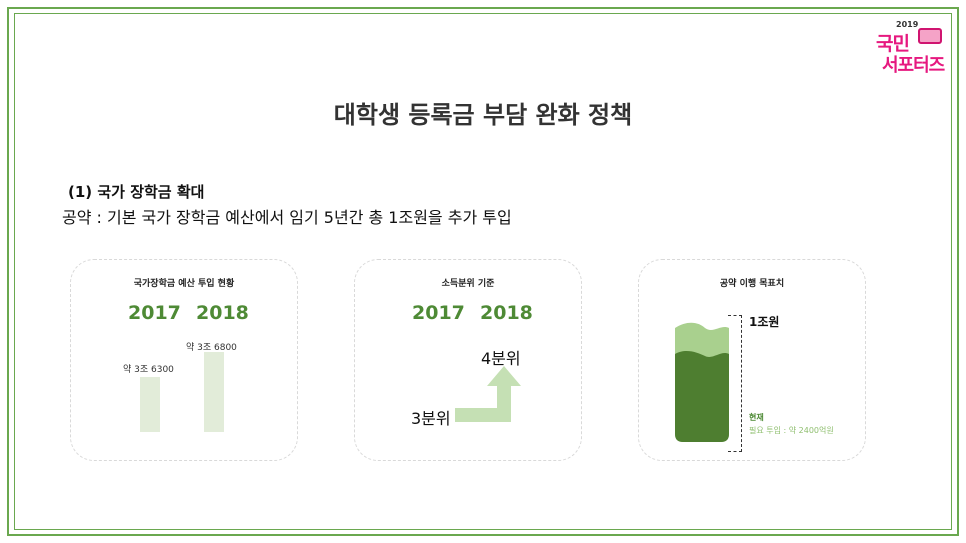 This screenshot has height=543, width=966. I want to click on budget-year-2018: 2018, so click(222, 313).